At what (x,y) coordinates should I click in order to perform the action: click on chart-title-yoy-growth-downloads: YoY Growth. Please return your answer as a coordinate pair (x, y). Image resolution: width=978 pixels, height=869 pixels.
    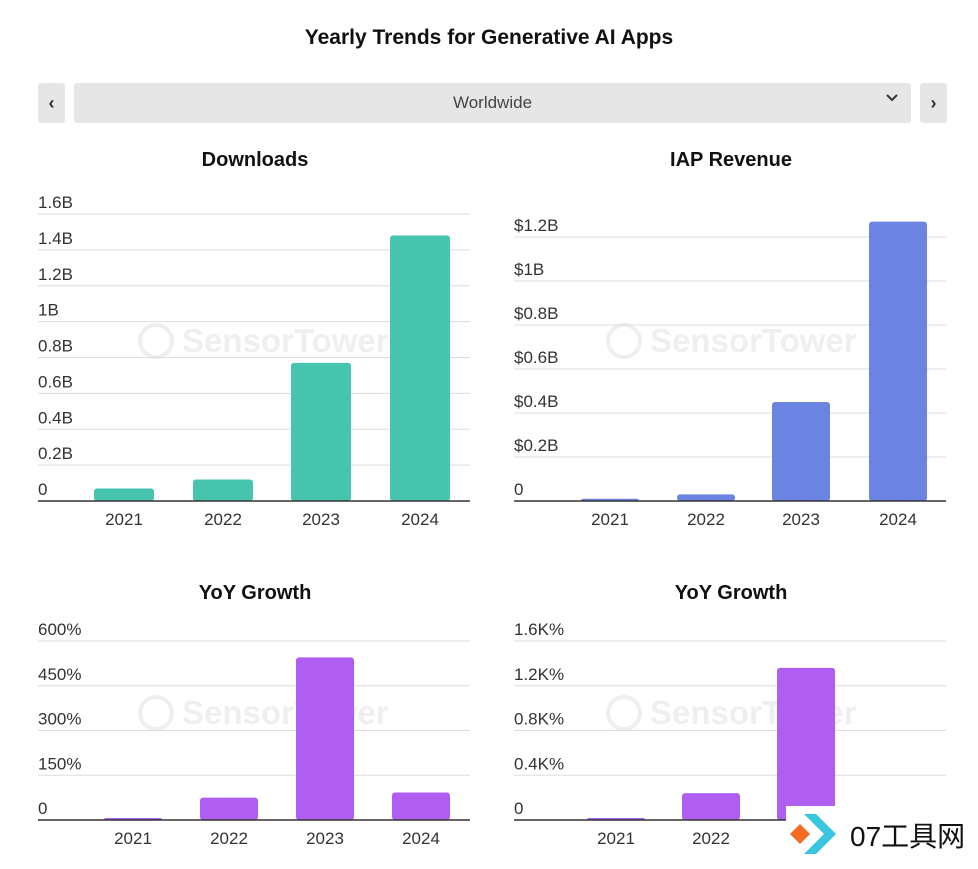
    Looking at the image, I should click on (255, 593).